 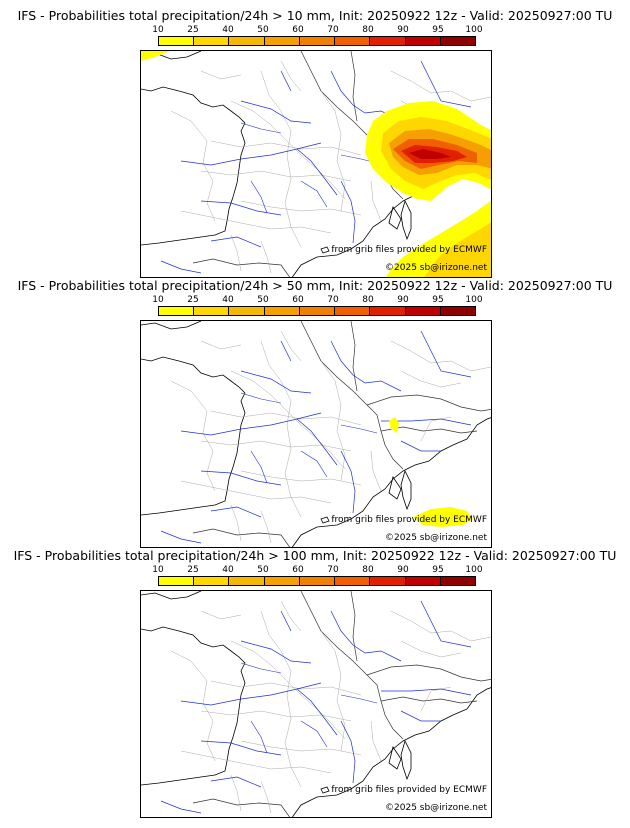 What do you see at coordinates (431, 472) in the screenshot?
I see `probability-field` at bounding box center [431, 472].